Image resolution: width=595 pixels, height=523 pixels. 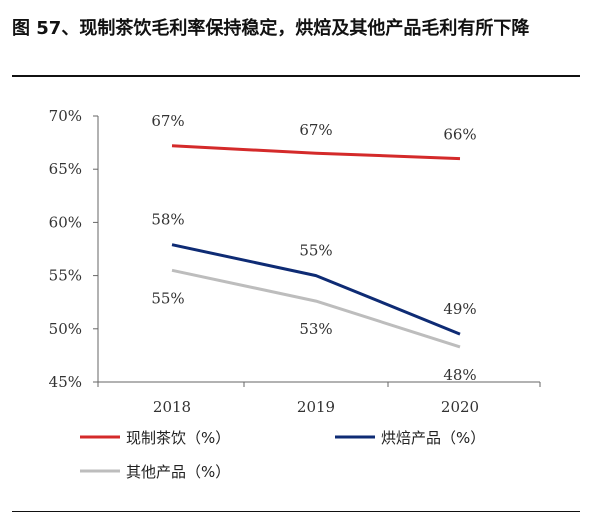 What do you see at coordinates (459, 309) in the screenshot?
I see `data-label: 49%` at bounding box center [459, 309].